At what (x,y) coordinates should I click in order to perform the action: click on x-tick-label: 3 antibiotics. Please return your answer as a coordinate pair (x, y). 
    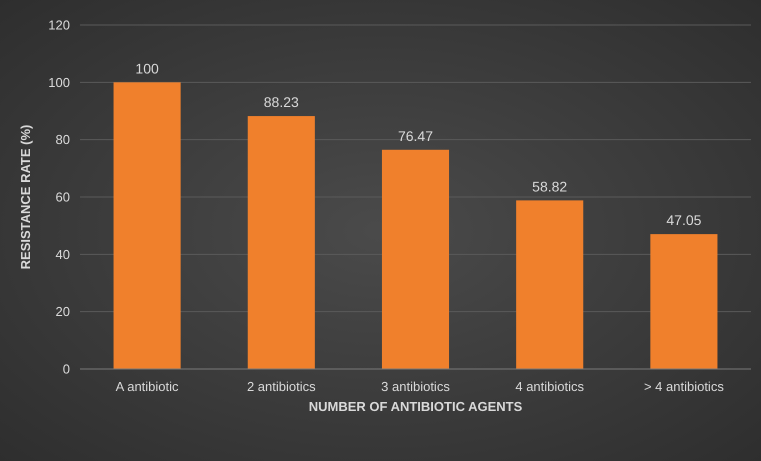
    Looking at the image, I should click on (415, 386).